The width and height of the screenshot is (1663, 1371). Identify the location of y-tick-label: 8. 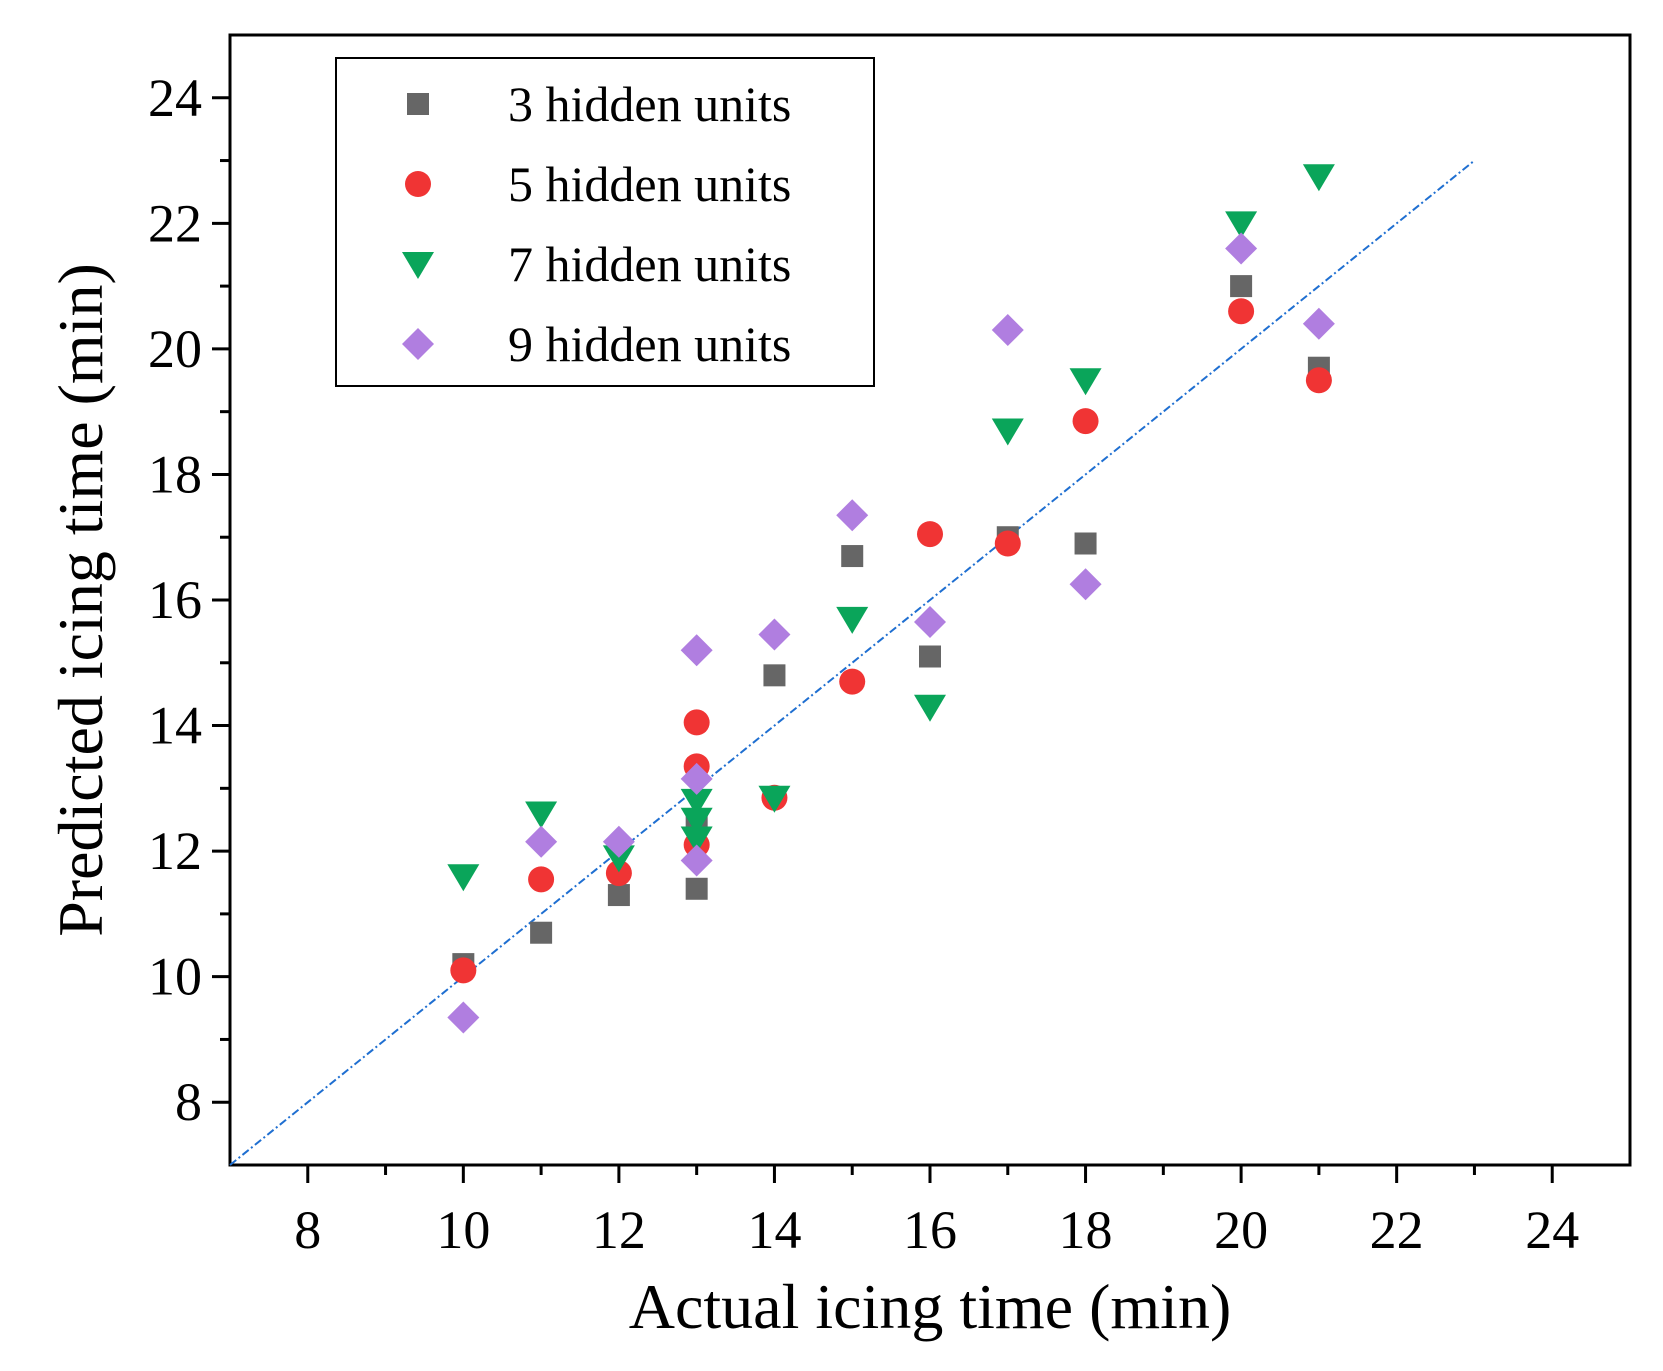
(188, 1102).